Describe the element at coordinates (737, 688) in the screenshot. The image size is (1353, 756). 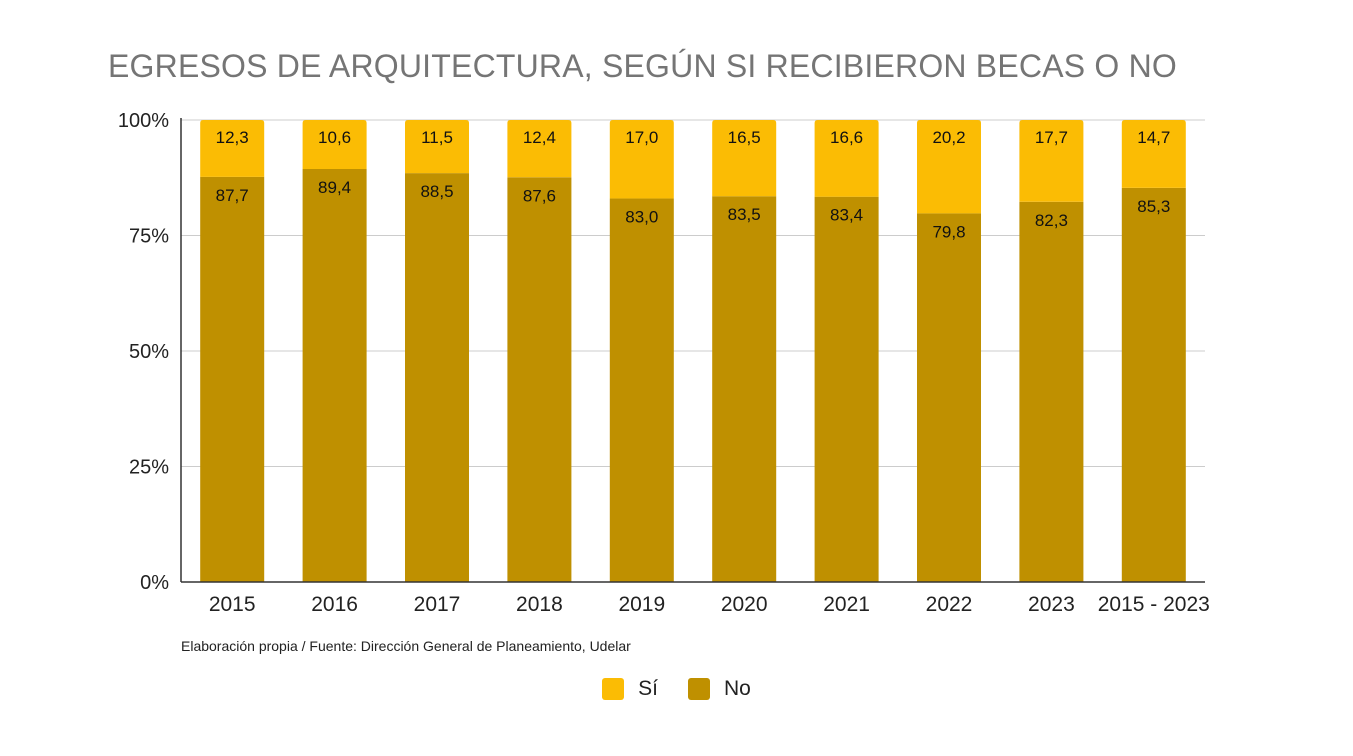
I see `legend-label-no: No` at that location.